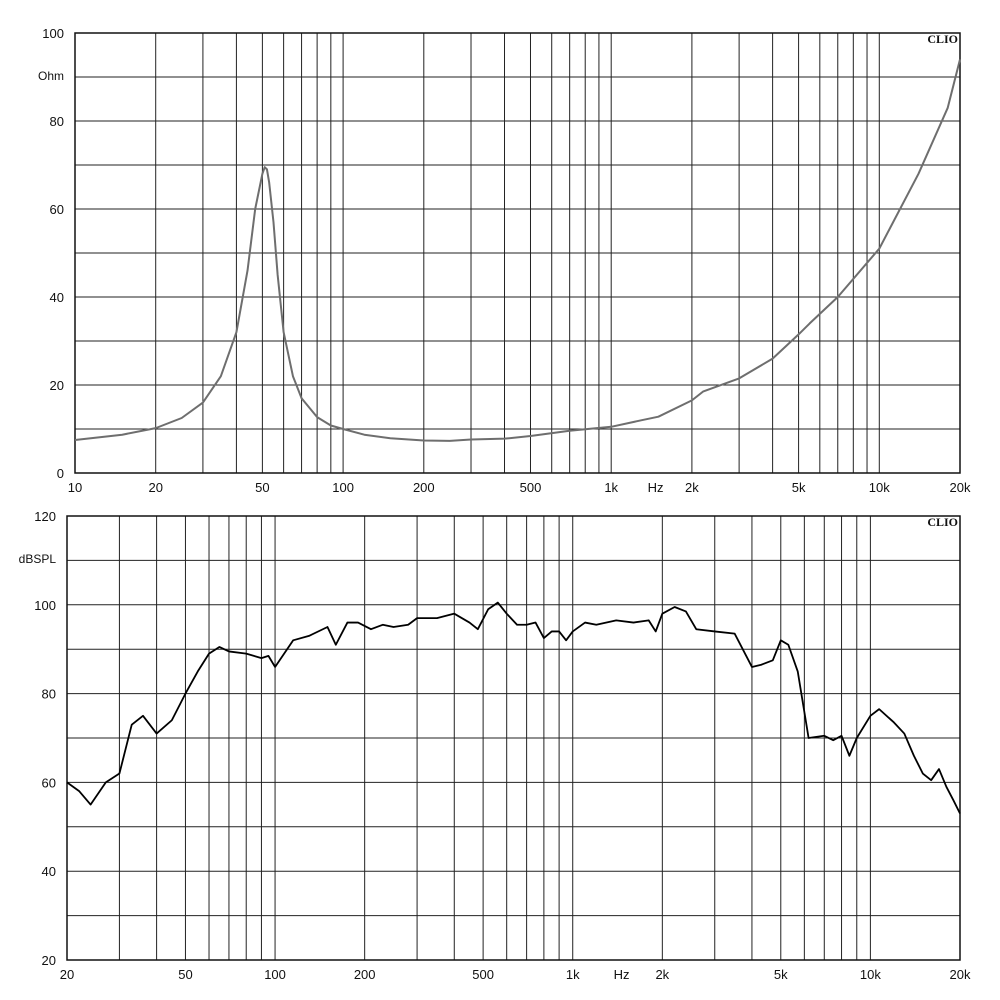 Image resolution: width=1000 pixels, height=1000 pixels. Describe the element at coordinates (942, 522) in the screenshot. I see `spl-brand-label: CLIO` at that location.